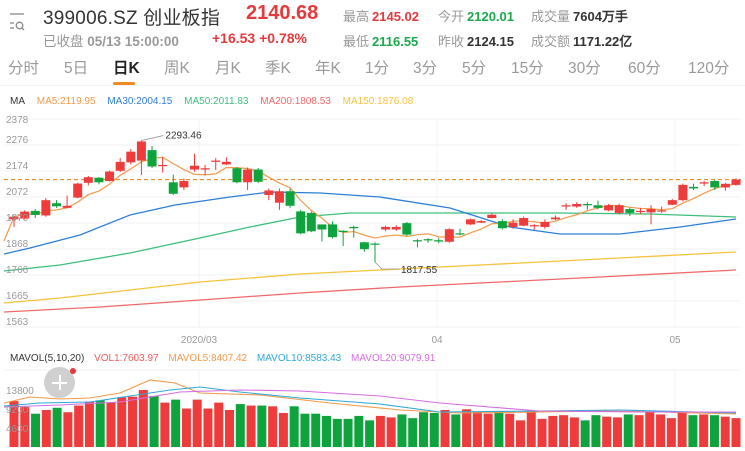 This screenshot has height=451, width=745. I want to click on tab-30min: 30分, so click(584, 68).